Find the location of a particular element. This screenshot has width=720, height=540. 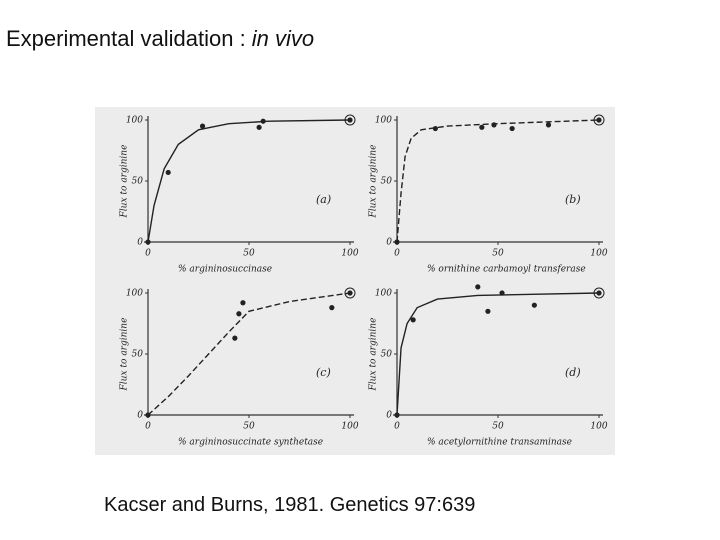

title-text: Experimental validation : is located at coordinates (129, 38).